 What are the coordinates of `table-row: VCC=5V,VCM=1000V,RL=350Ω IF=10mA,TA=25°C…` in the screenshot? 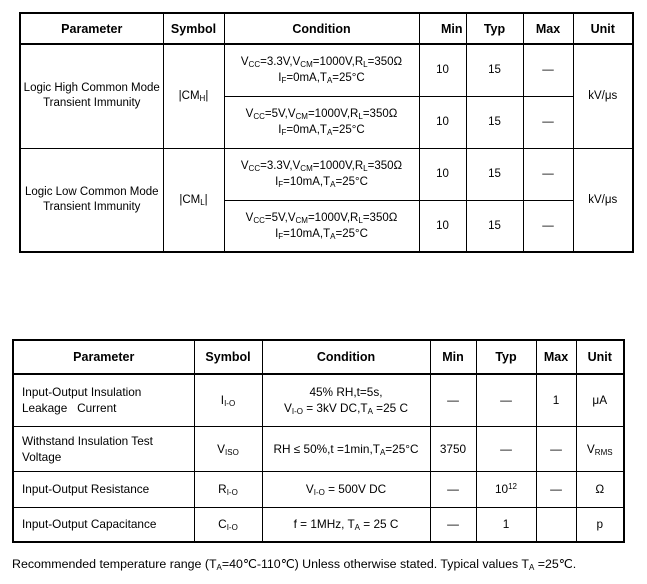 It's located at (326, 226).